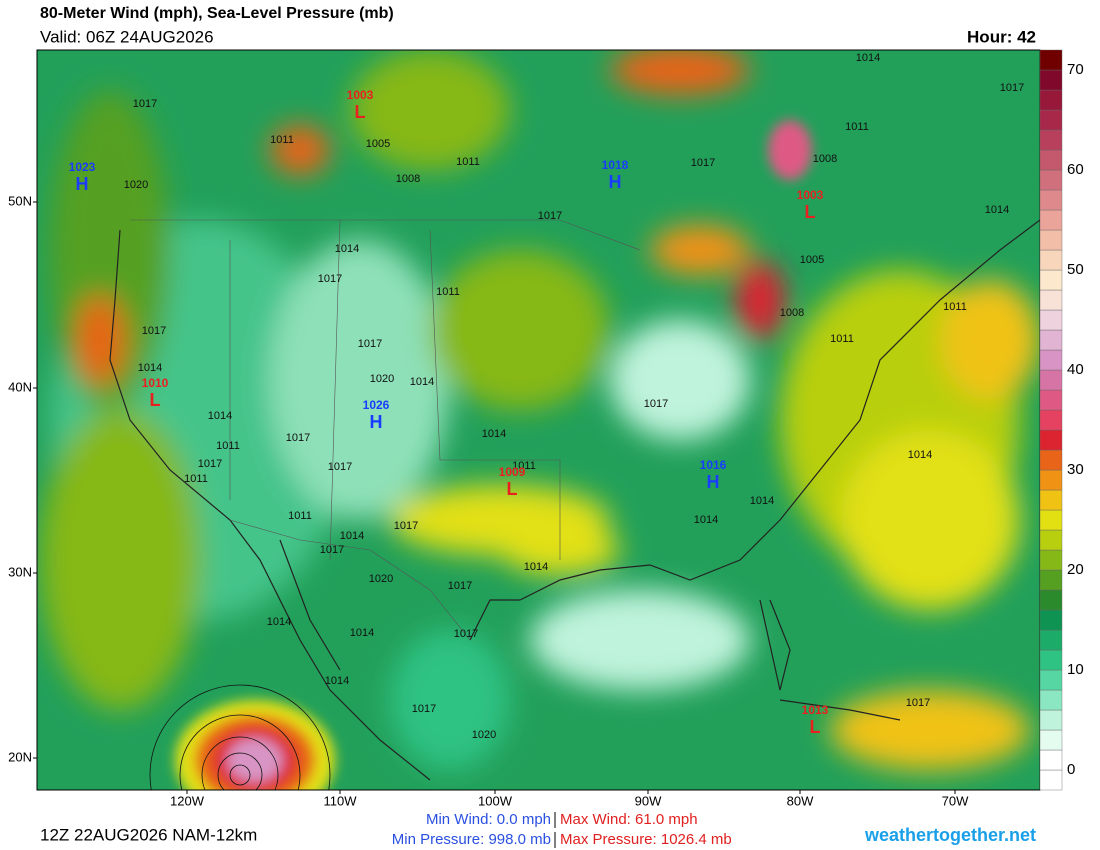  I want to click on isobar-label: 1005, so click(378, 144).